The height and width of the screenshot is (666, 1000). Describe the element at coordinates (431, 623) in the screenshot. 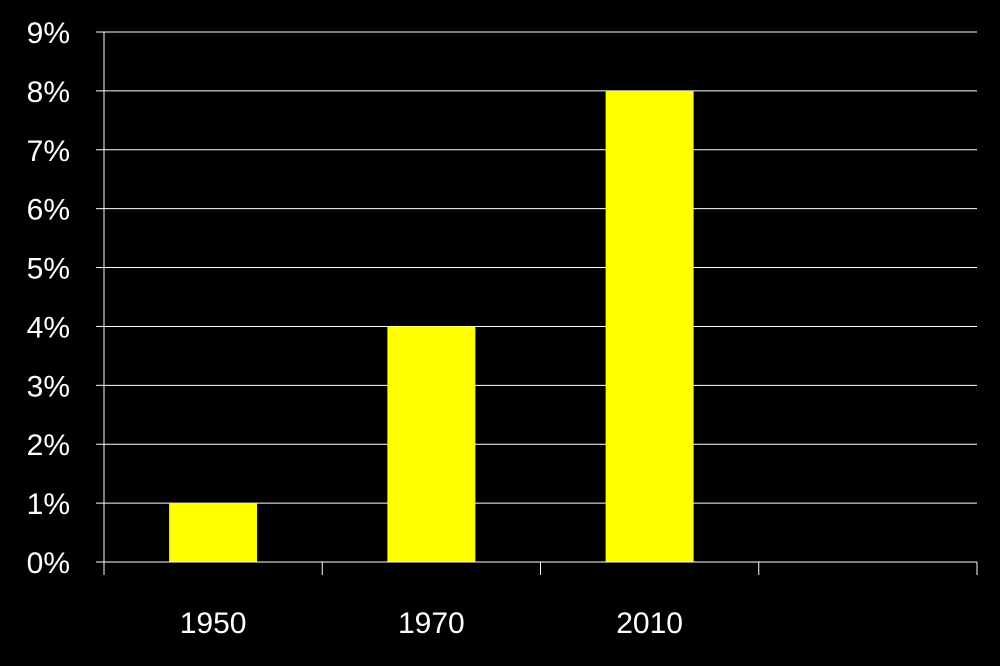

I see `x-tick-label: 1970` at that location.